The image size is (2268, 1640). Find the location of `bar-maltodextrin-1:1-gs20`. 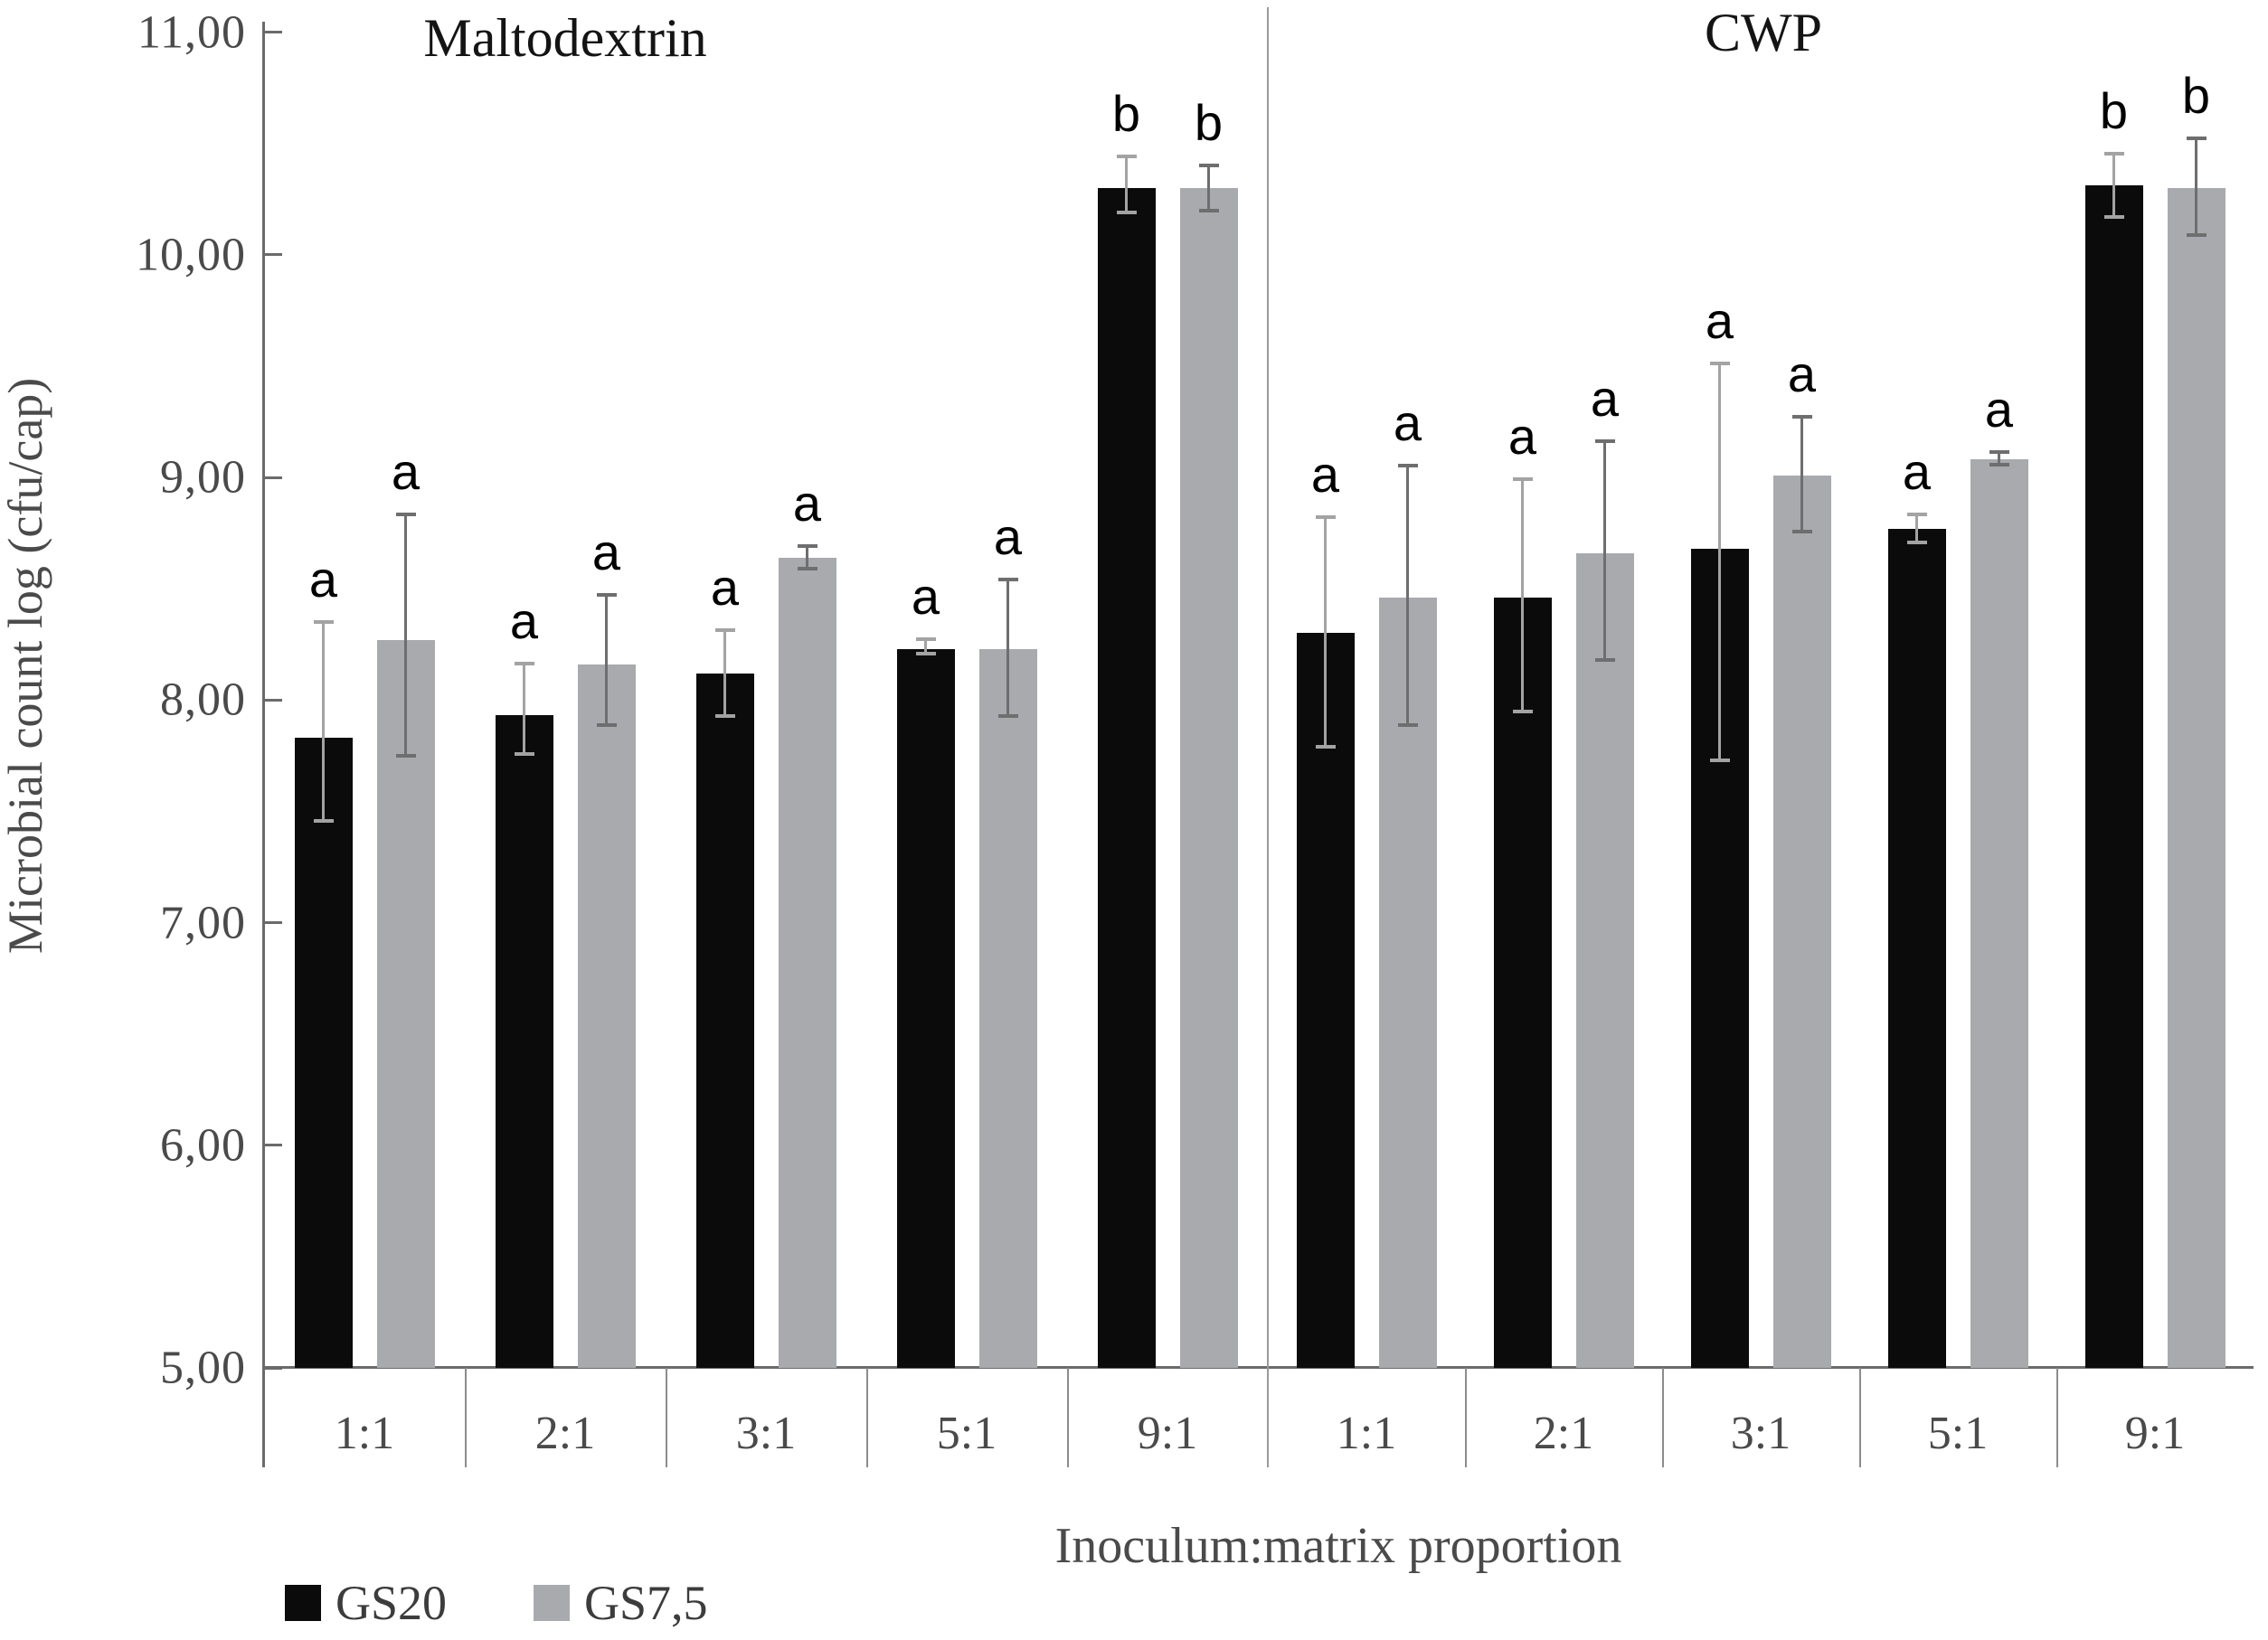

bar-maltodextrin-1:1-gs20 is located at coordinates (323, 1053).